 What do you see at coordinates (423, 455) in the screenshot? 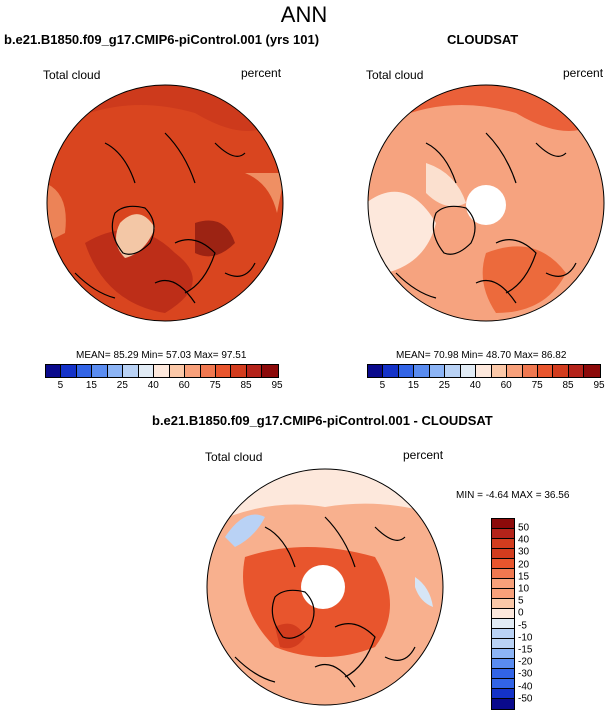
I see `panel3-units-label: percent` at bounding box center [423, 455].